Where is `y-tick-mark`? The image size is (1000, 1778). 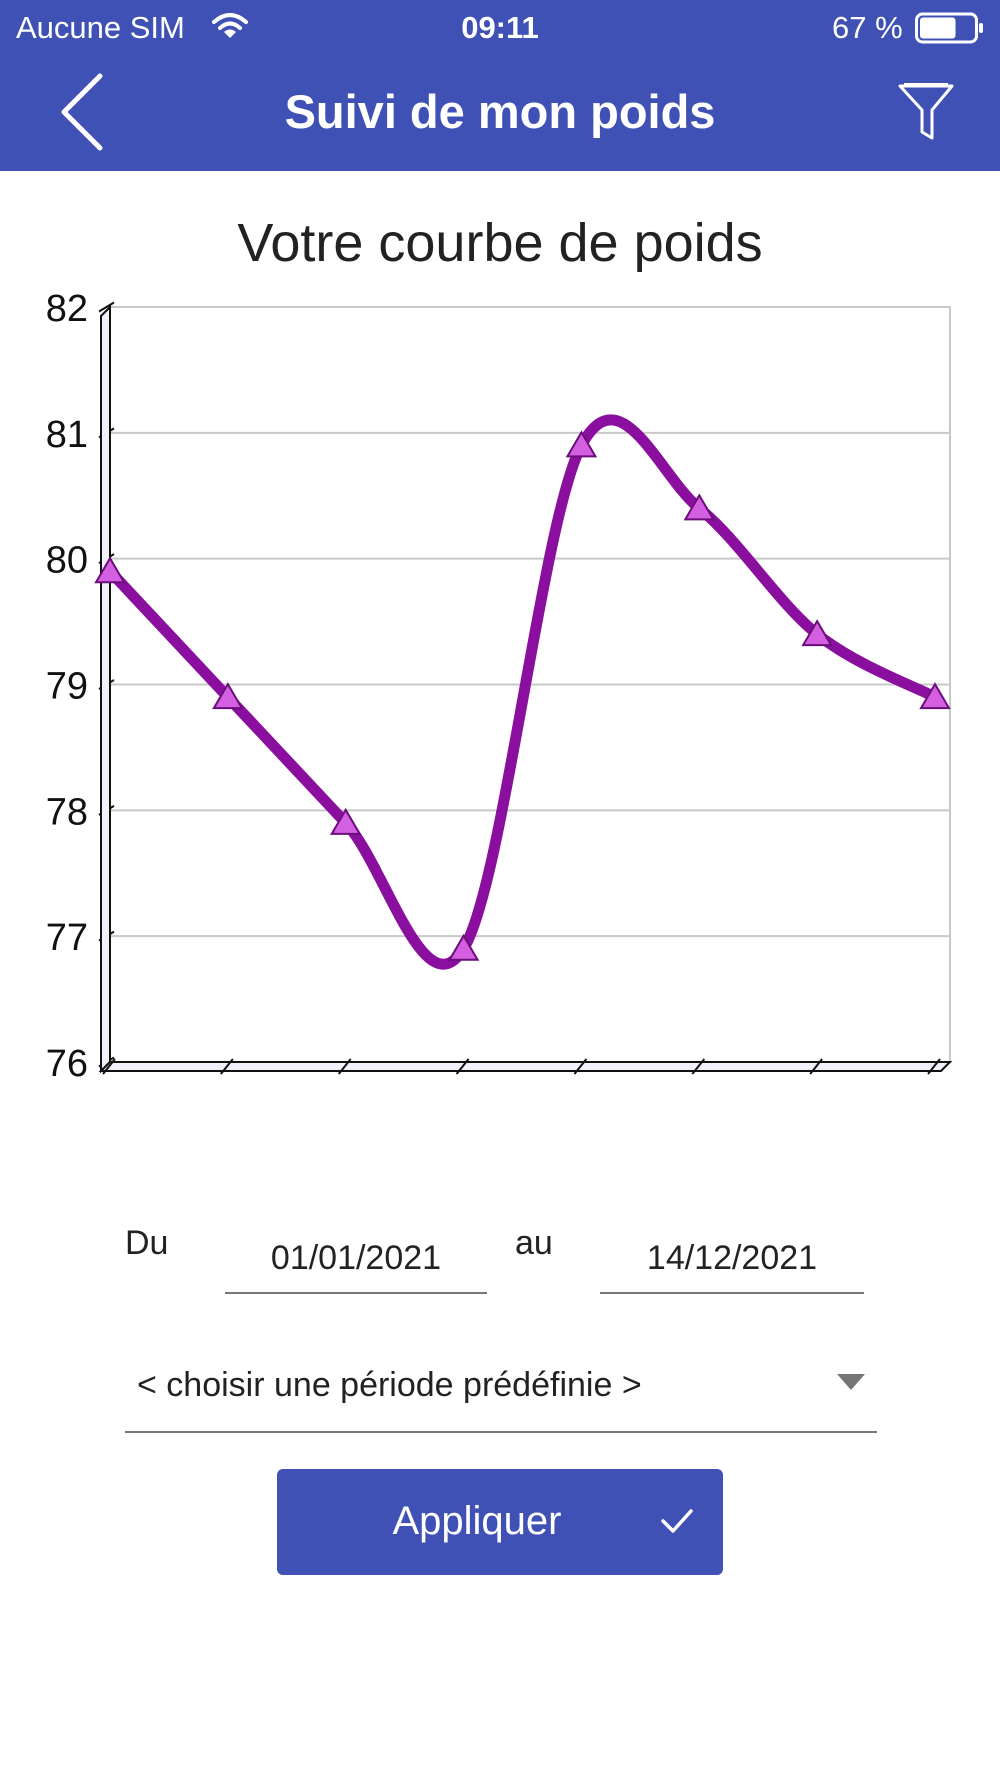 y-tick-mark is located at coordinates (106, 307).